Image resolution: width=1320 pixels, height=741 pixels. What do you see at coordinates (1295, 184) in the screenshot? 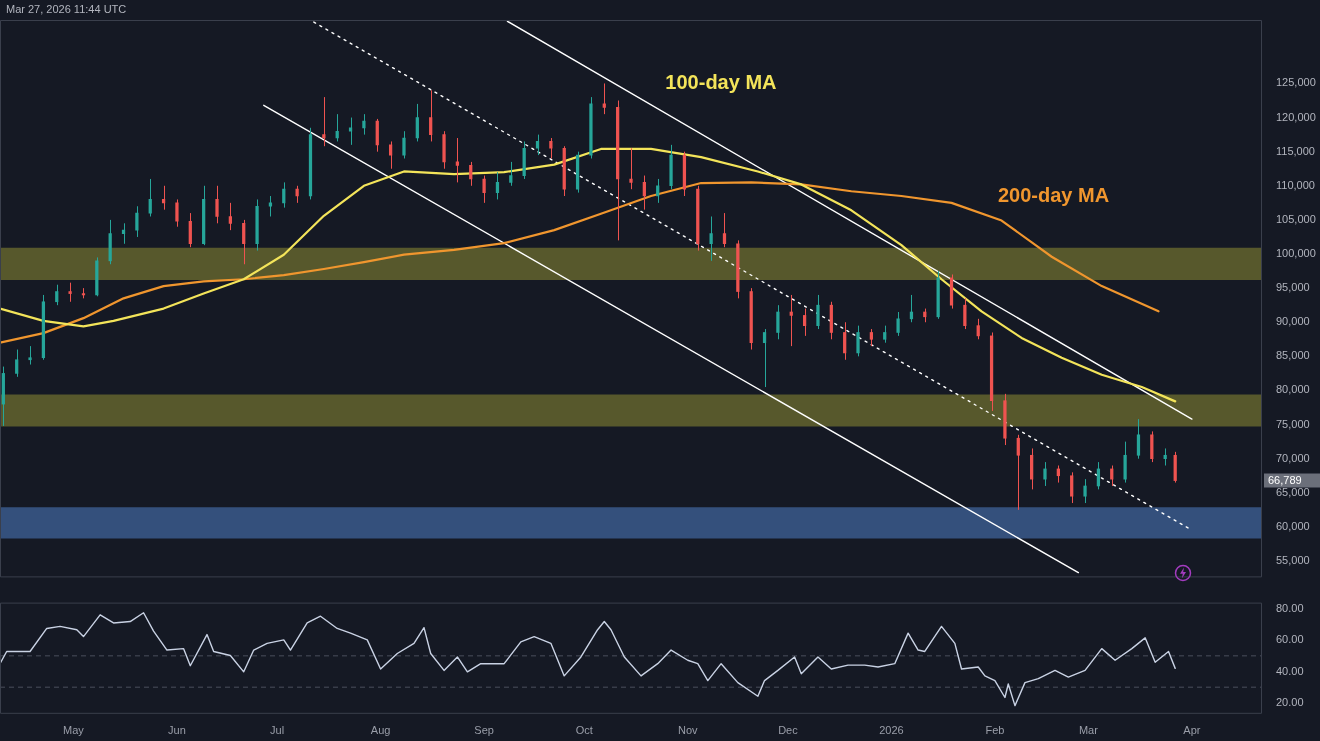
I see `y-tick-label: 110,000` at bounding box center [1295, 184].